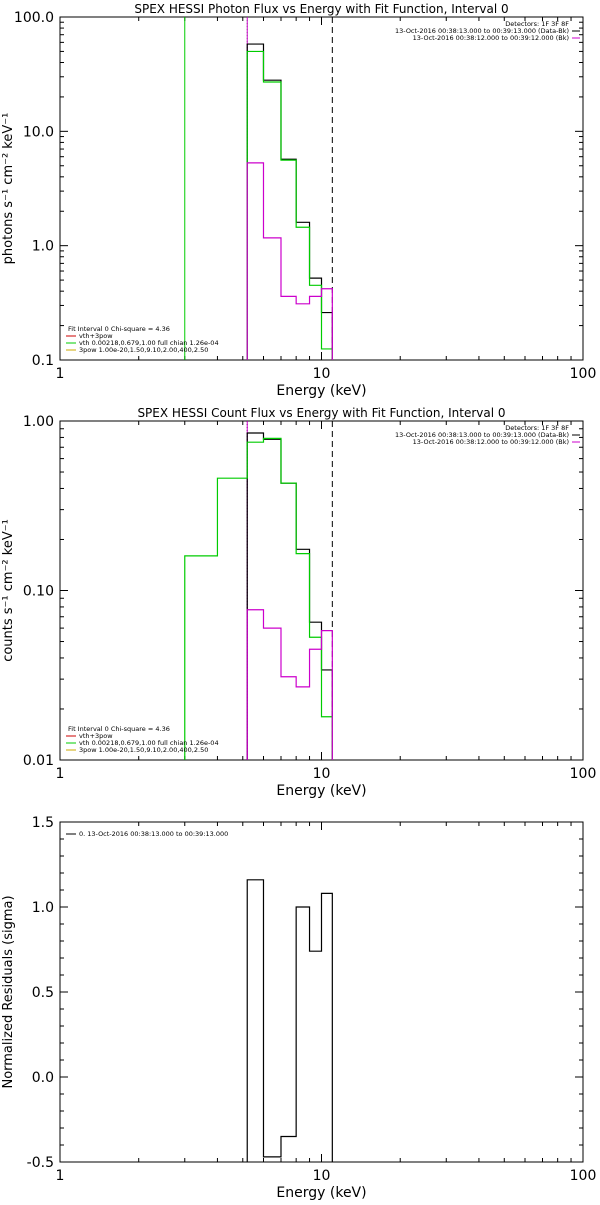 The image size is (600, 1205). I want to click on y-tick-label: 1.00, so click(38, 422).